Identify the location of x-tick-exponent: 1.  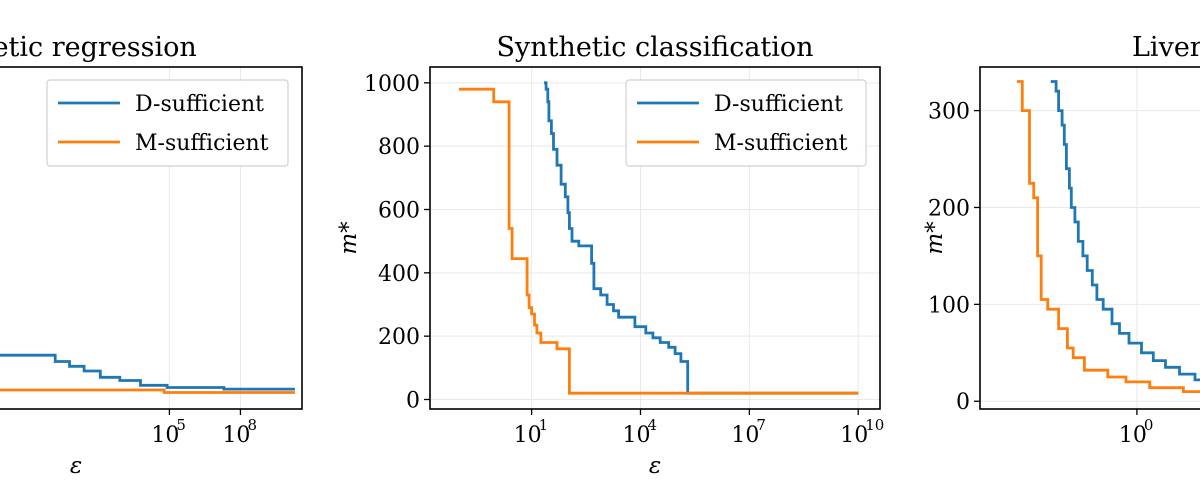
(544, 425).